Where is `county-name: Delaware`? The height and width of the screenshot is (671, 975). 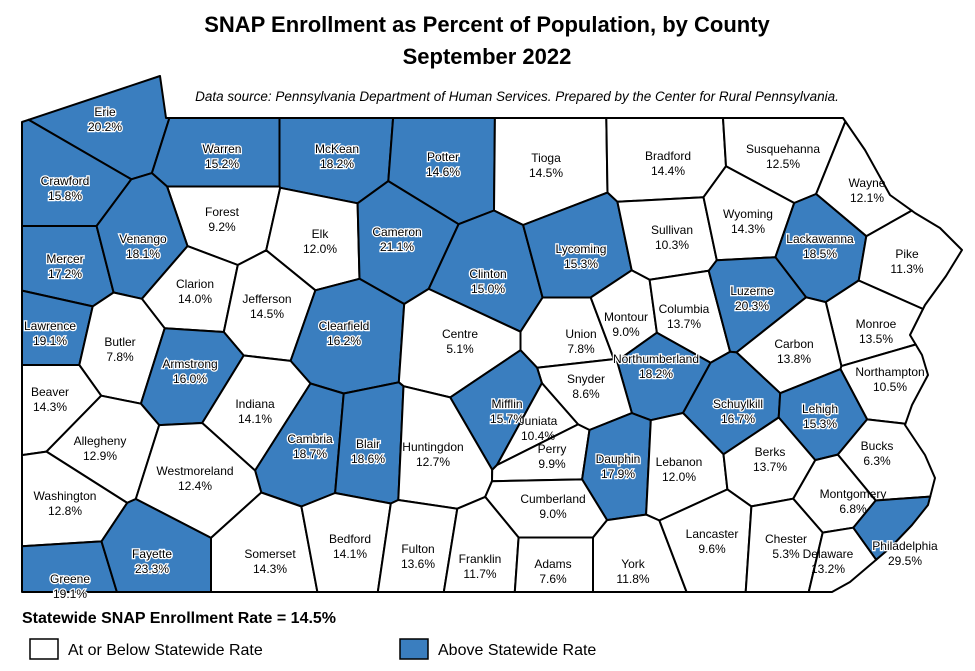 county-name: Delaware is located at coordinates (828, 554).